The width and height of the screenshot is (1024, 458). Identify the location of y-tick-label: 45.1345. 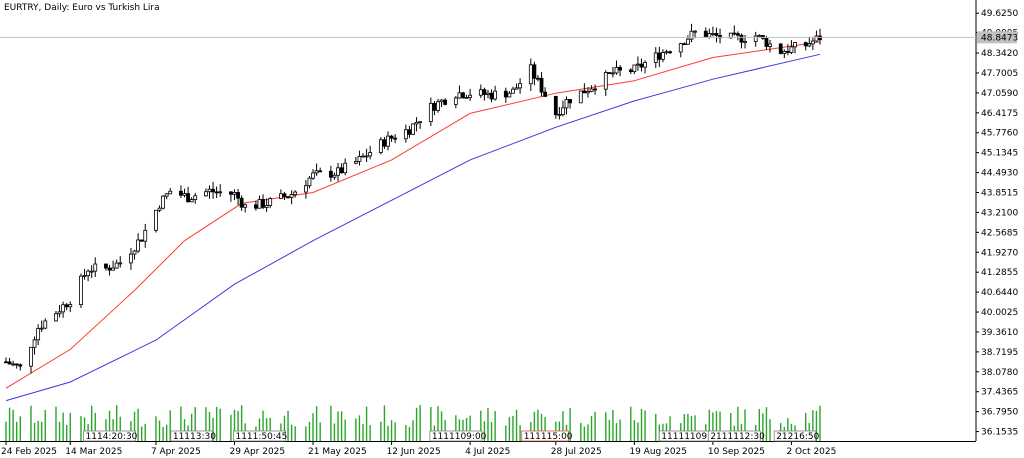
(999, 154).